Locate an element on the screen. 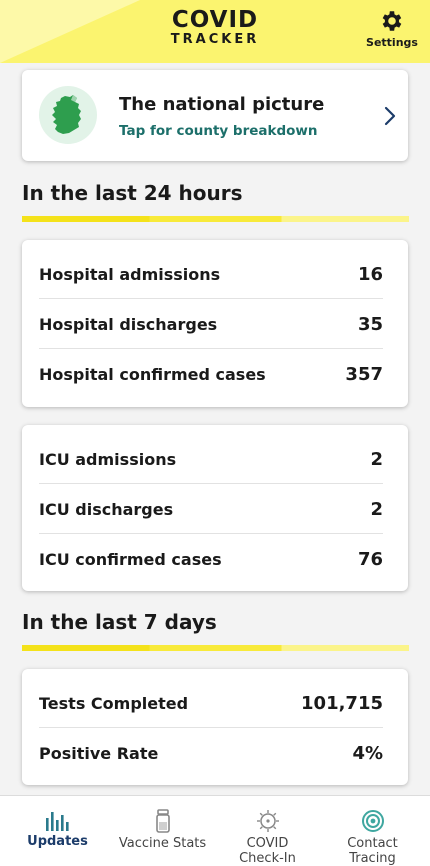 This screenshot has height=866, width=430. tests-stats-card: Tests Completed 101,715 Positive Rate 4% is located at coordinates (215, 727).